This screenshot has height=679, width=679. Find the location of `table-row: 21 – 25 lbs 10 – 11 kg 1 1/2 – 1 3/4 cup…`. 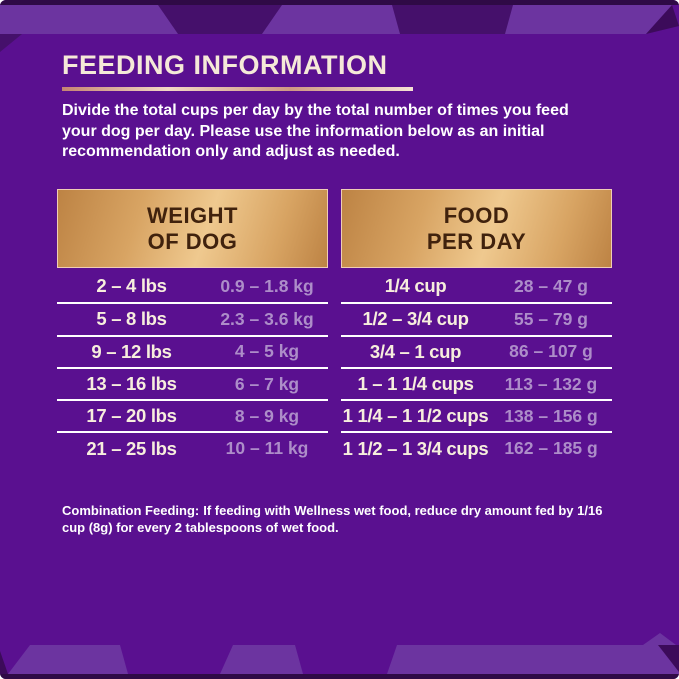

table-row: 21 – 25 lbs 10 – 11 kg 1 1/2 – 1 3/4 cup… is located at coordinates (334, 447).